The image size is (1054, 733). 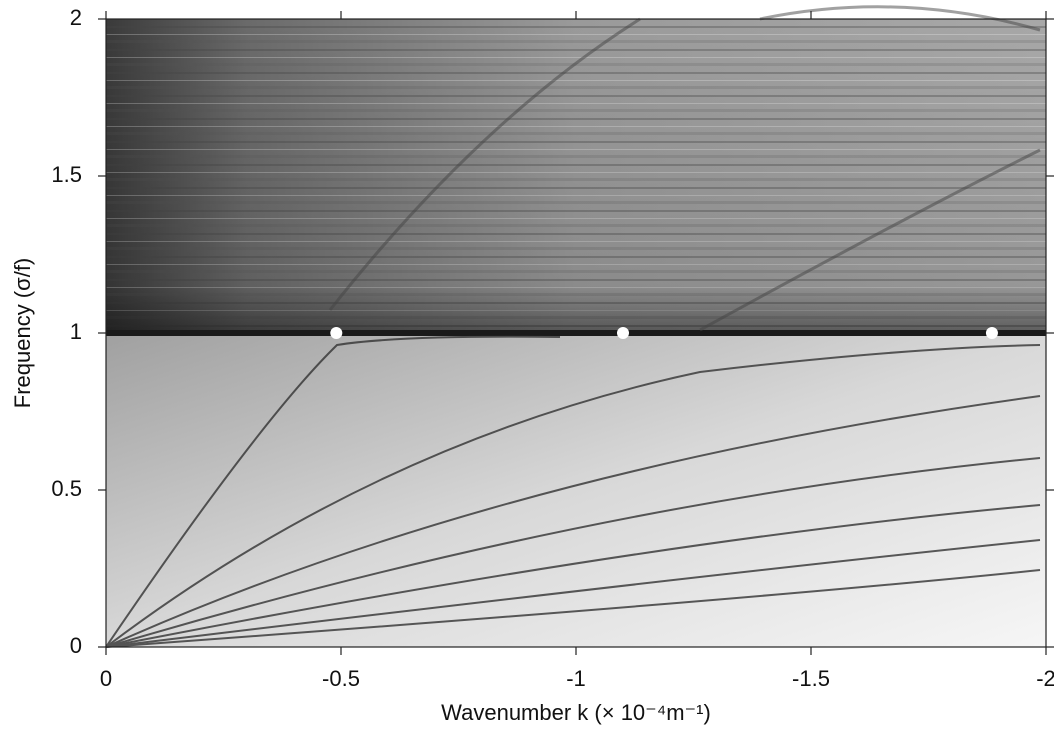 What do you see at coordinates (66, 488) in the screenshot?
I see `y-tick-label: 0.5` at bounding box center [66, 488].